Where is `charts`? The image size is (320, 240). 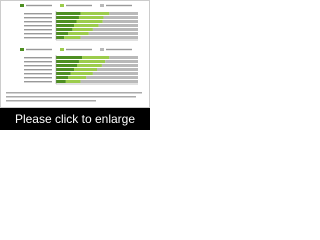 charts is located at coordinates (79, 44).